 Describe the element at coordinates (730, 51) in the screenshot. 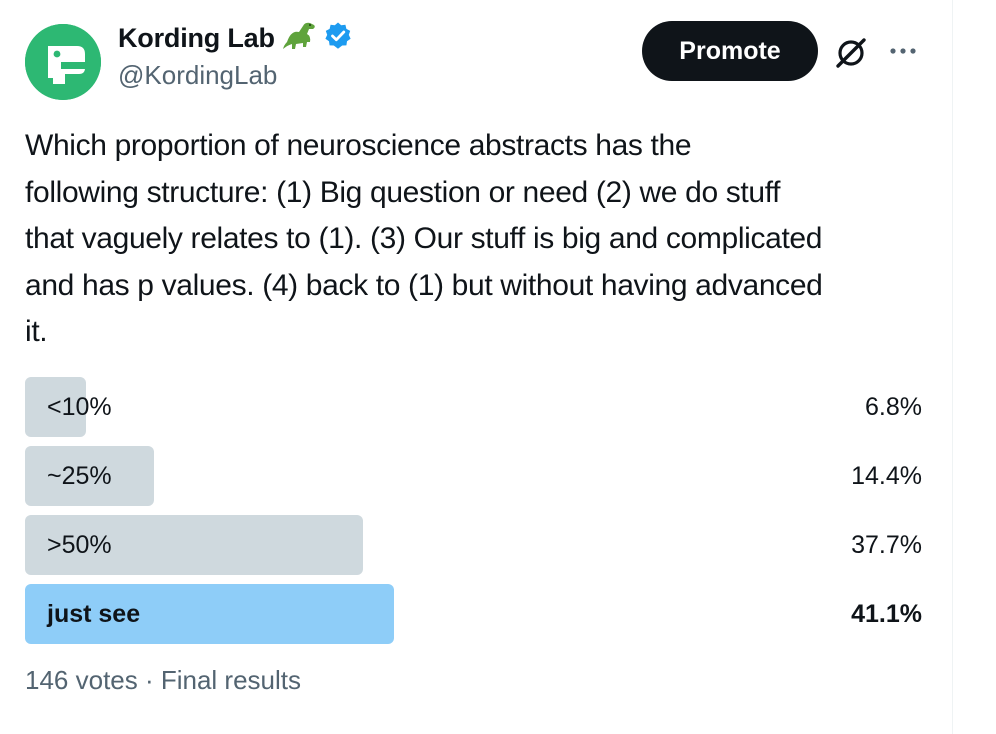

I see `promote-button: Promote` at that location.